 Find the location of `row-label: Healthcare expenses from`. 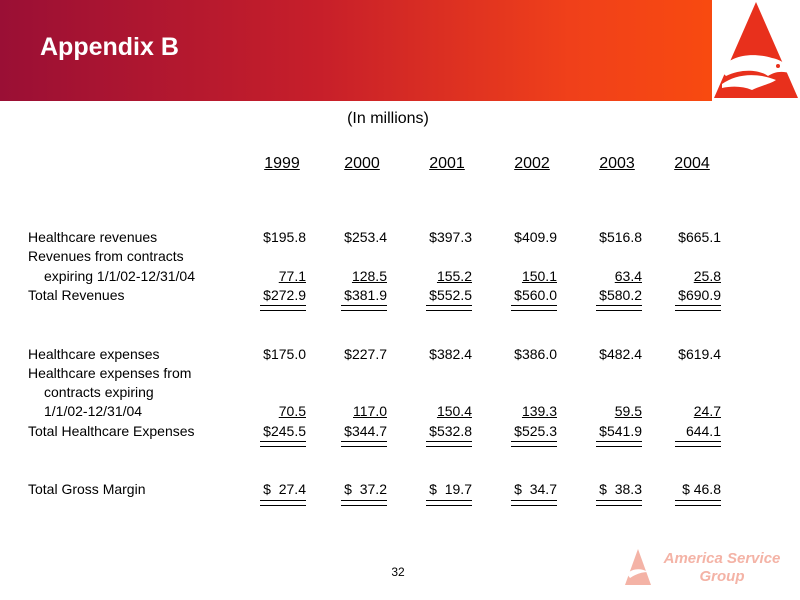

row-label: Healthcare expenses from is located at coordinates (110, 373).